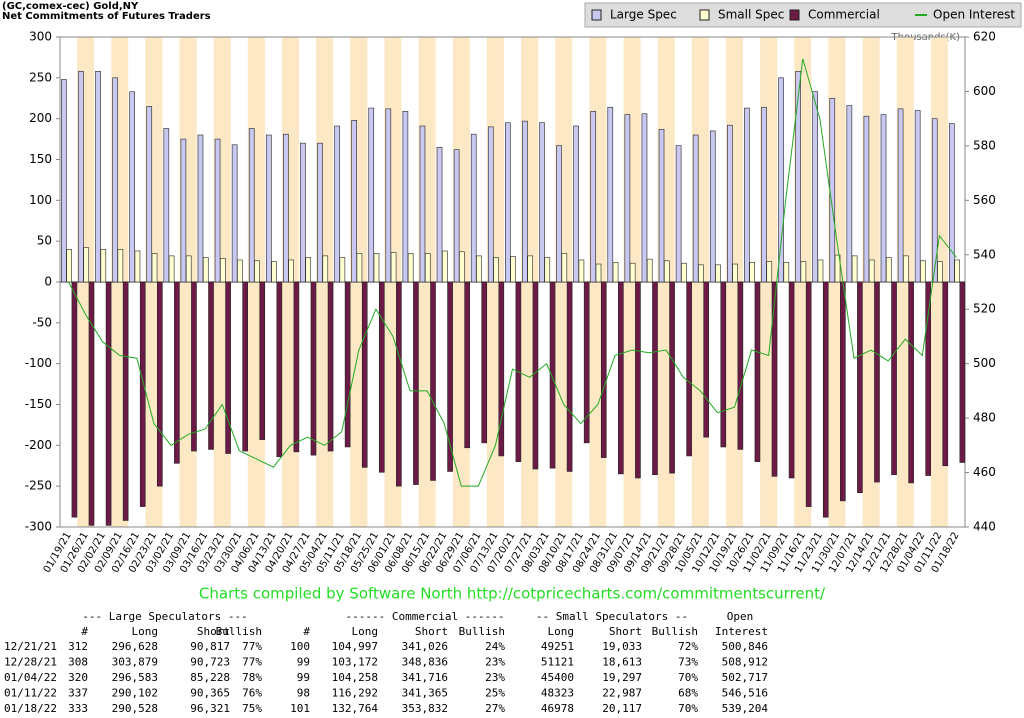  Describe the element at coordinates (557, 662) in the screenshot. I see `table-cell: 51121` at that location.